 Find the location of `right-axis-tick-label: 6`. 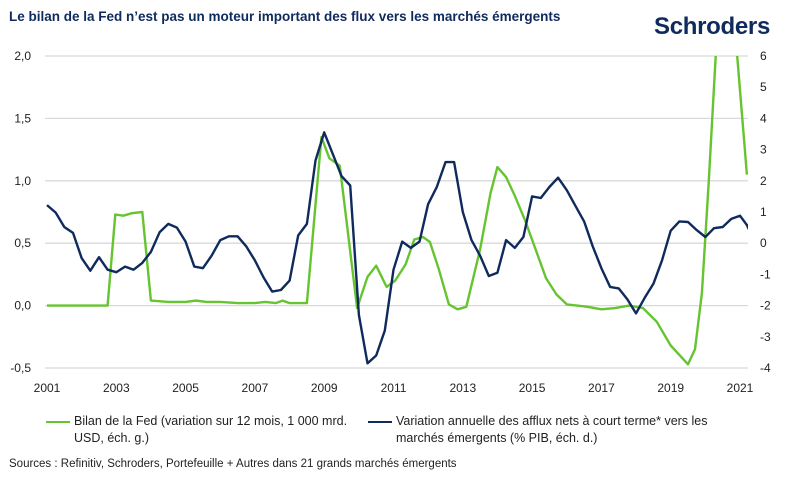

right-axis-tick-label: 6 is located at coordinates (763, 56).